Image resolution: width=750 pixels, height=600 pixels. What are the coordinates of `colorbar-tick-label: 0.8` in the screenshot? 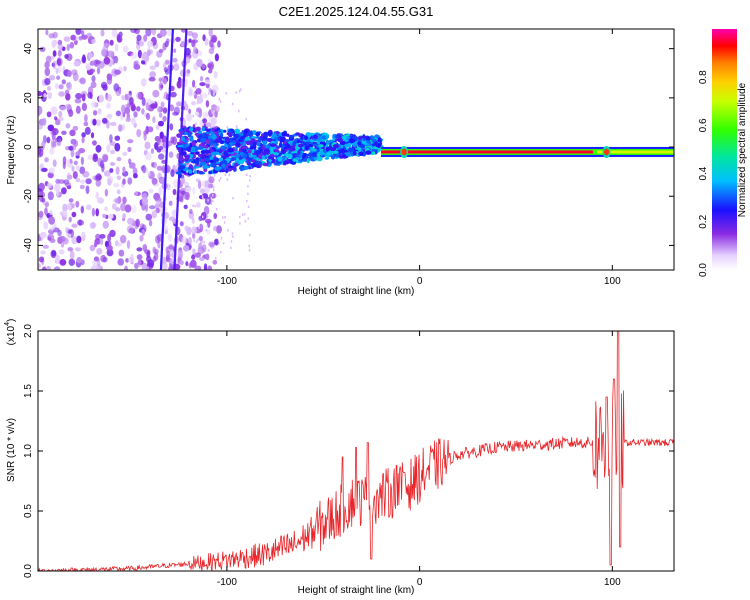 It's located at (703, 77).